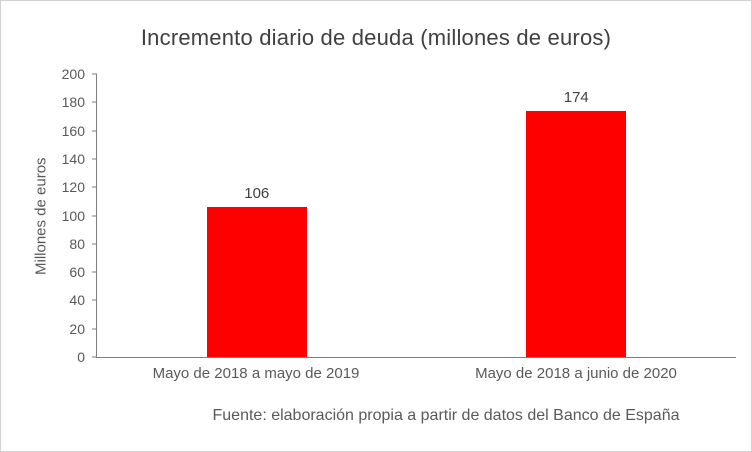 The height and width of the screenshot is (452, 752). Describe the element at coordinates (73, 74) in the screenshot. I see `y-tick-label: 200` at that location.